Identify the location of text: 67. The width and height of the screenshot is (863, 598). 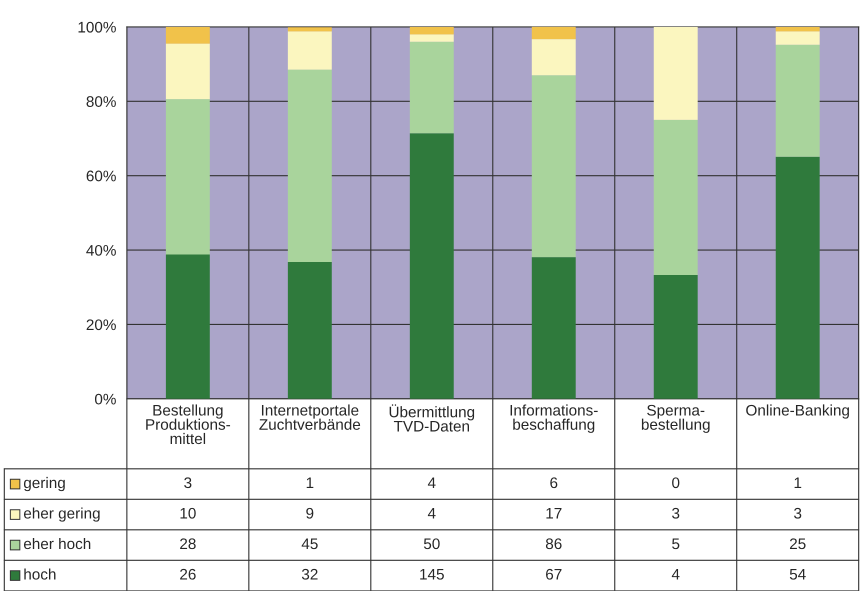
(554, 574).